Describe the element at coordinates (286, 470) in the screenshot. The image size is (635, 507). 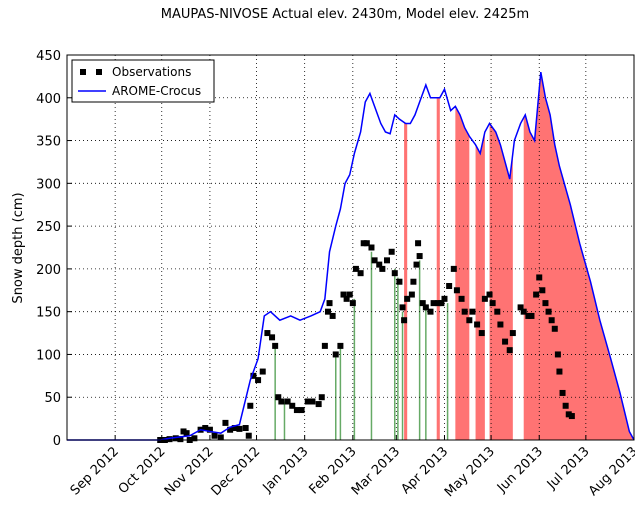
I see `x-tick-label: Jan 2013` at that location.